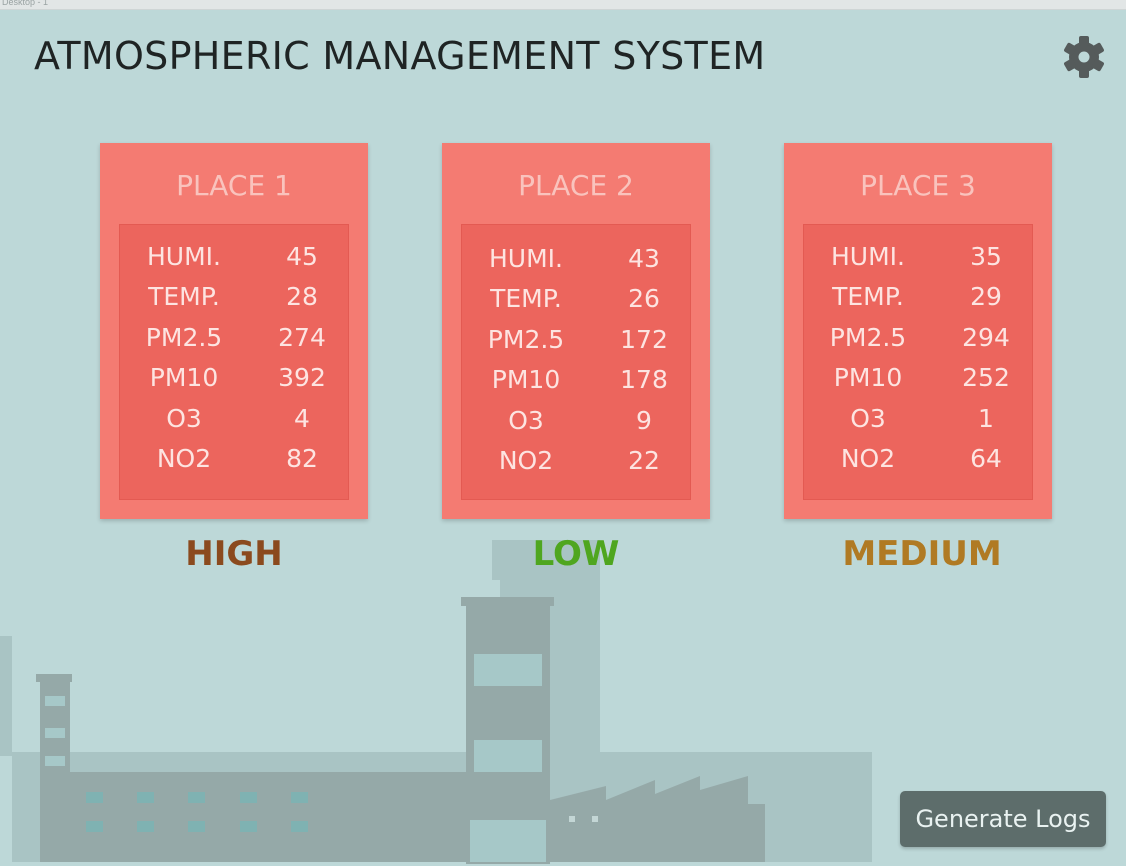 This screenshot has width=1126, height=866. What do you see at coordinates (234, 464) in the screenshot?
I see `reading-row: NO2 82` at bounding box center [234, 464].